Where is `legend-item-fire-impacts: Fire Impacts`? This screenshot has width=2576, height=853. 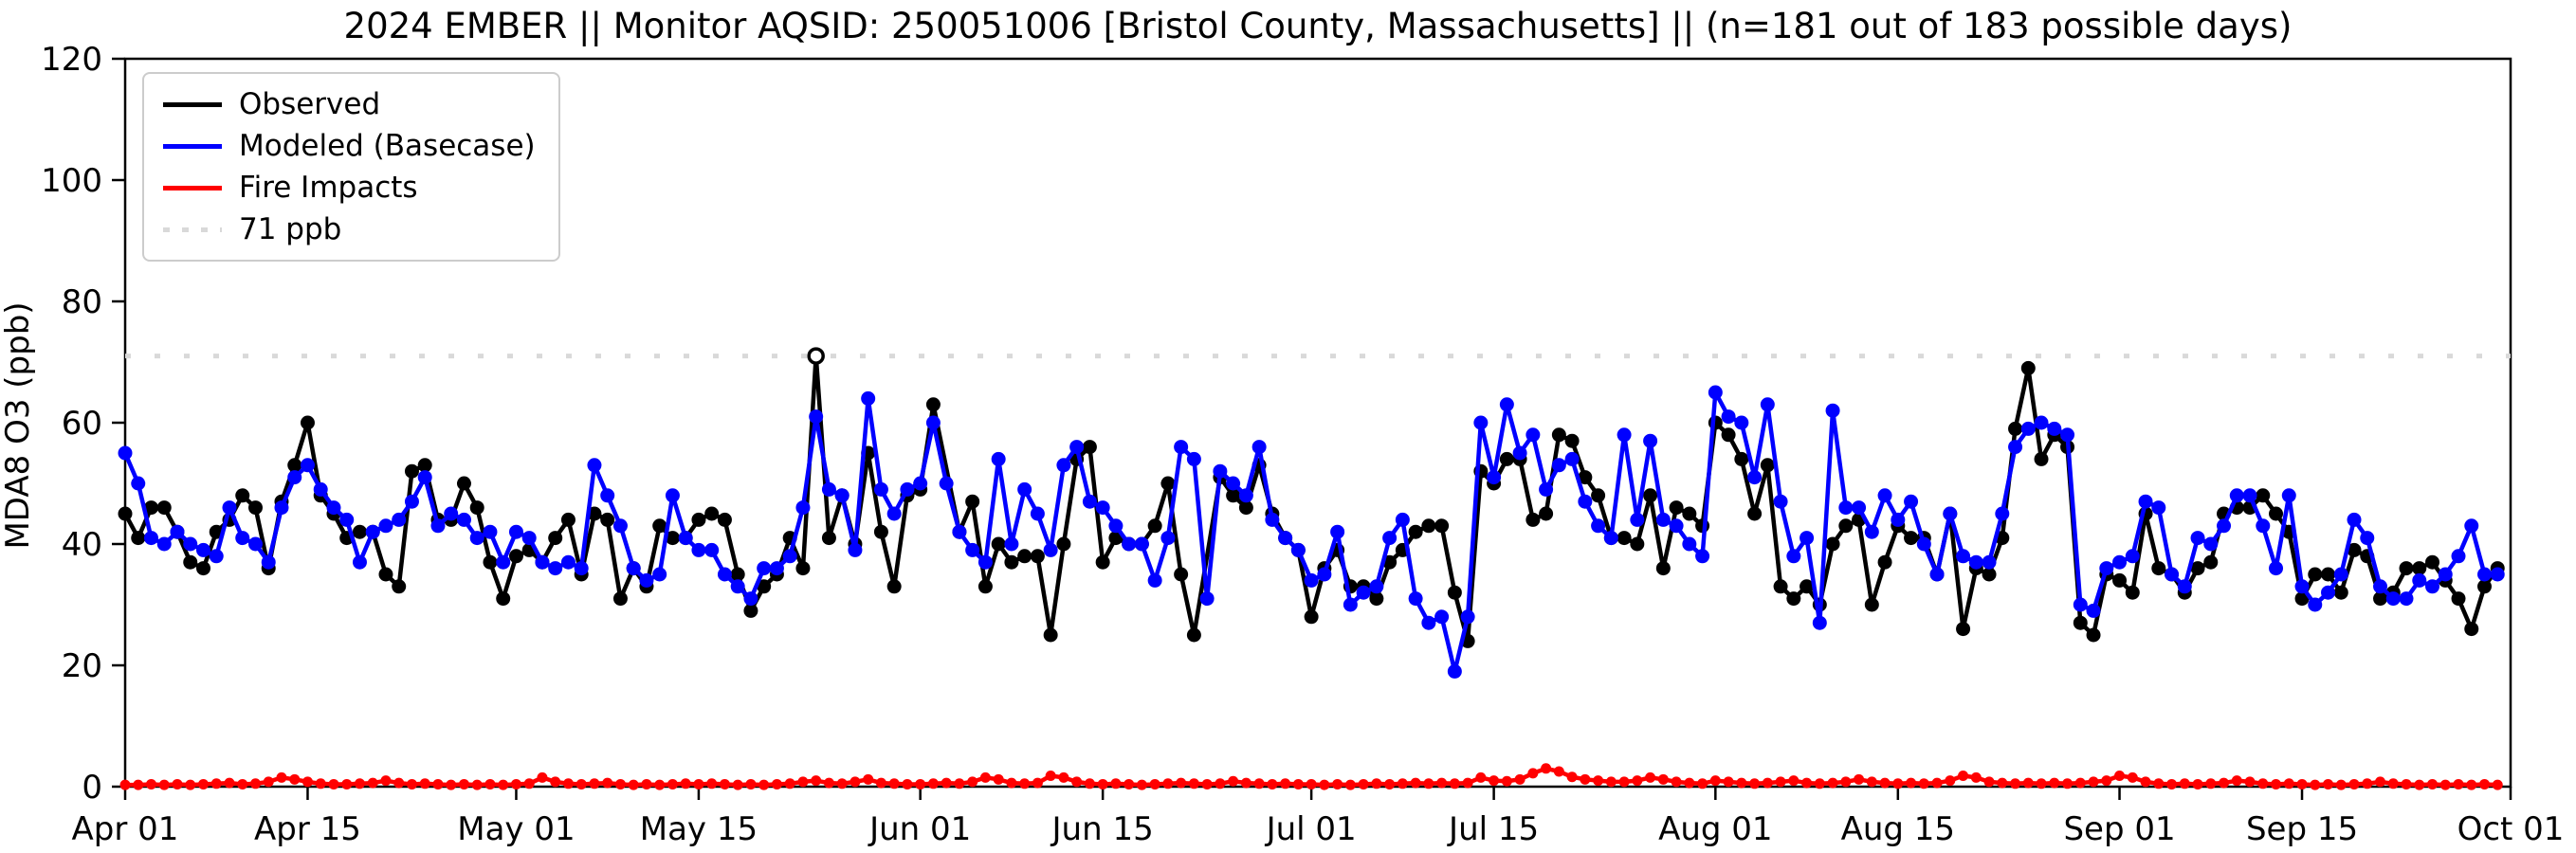 legend-item-fire-impacts: Fire Impacts is located at coordinates (349, 188).